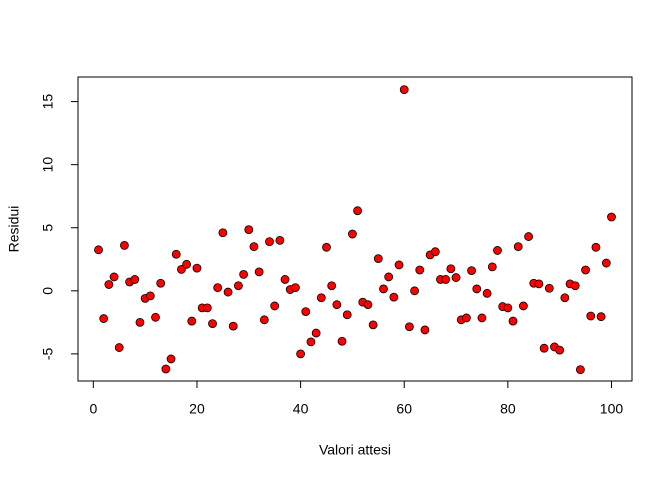 The width and height of the screenshot is (672, 480). Describe the element at coordinates (612, 409) in the screenshot. I see `x-tick-label: 100` at that location.